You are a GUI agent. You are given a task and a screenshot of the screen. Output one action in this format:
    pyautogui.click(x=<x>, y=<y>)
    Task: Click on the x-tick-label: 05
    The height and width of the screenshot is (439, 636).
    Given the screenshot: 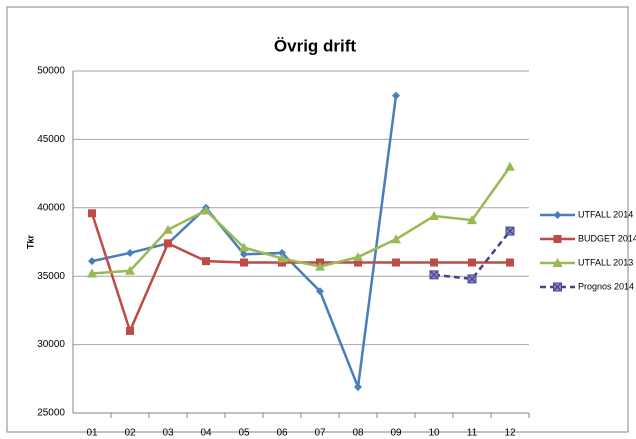 What is the action you would take?
    pyautogui.click(x=244, y=433)
    